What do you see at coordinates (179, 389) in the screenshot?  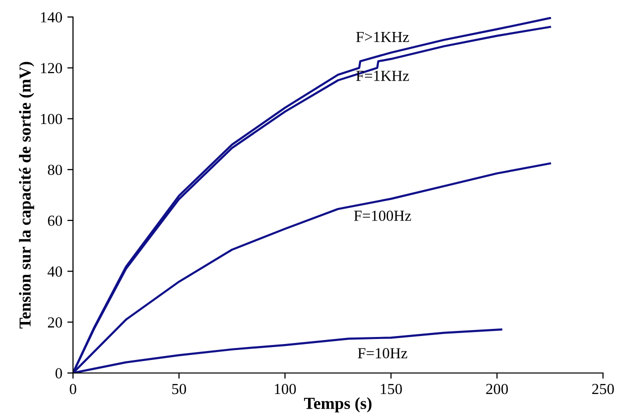 I see `x-tick-label: 50` at bounding box center [179, 389].